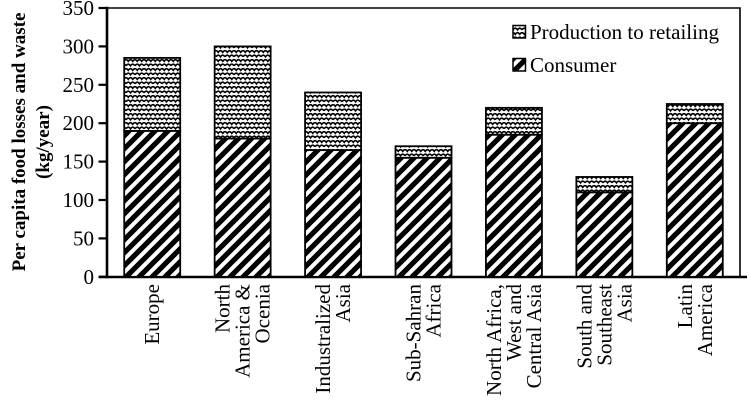 The height and width of the screenshot is (412, 749). What do you see at coordinates (152, 314) in the screenshot?
I see `x-category-label-line: Europe` at bounding box center [152, 314].